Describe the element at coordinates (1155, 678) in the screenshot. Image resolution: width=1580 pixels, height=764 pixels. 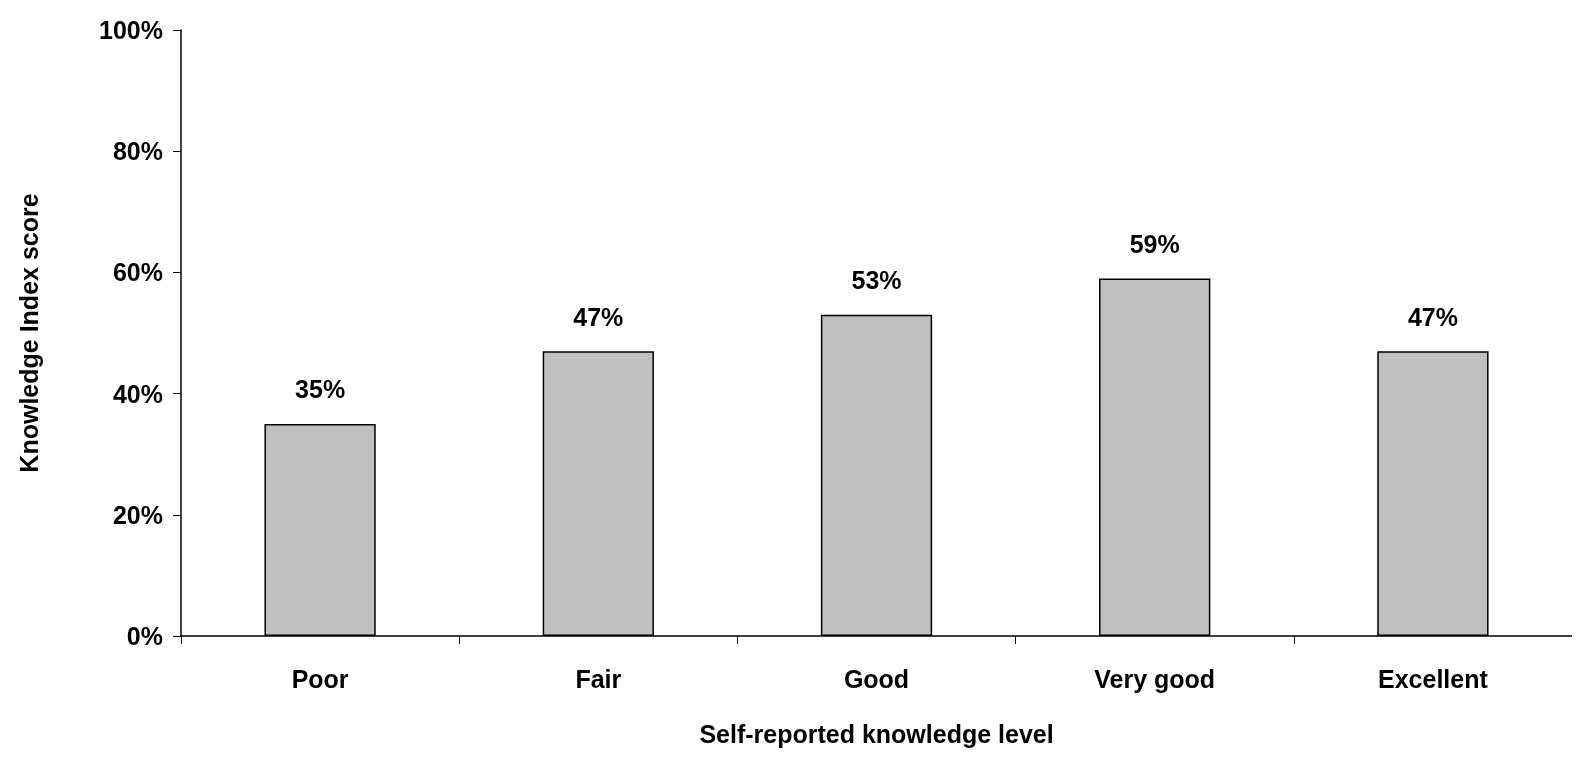
I see `x-tick-label: Very good` at that location.